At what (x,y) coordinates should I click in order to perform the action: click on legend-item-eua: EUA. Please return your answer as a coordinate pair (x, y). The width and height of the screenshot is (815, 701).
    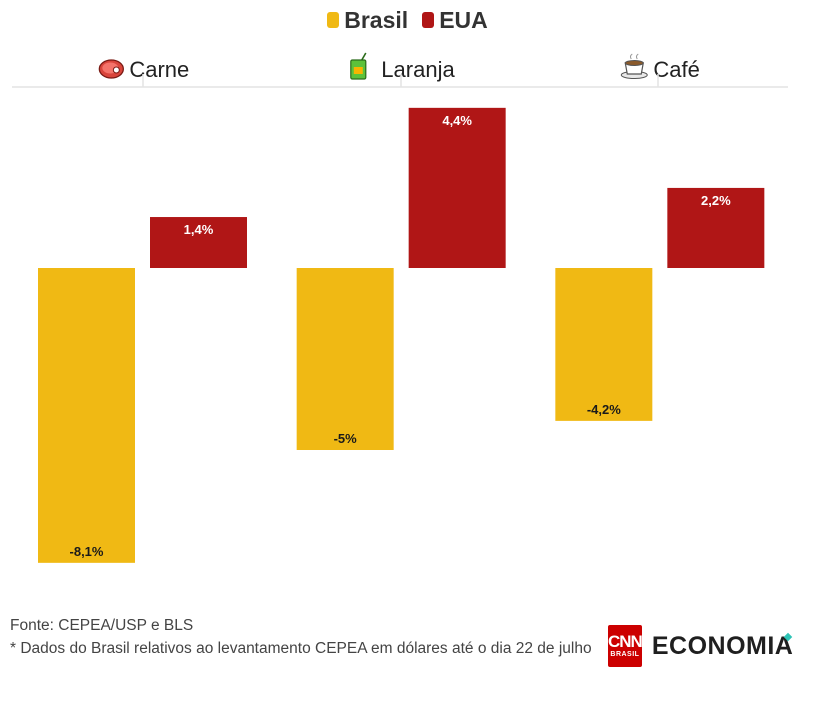
    Looking at the image, I should click on (455, 20).